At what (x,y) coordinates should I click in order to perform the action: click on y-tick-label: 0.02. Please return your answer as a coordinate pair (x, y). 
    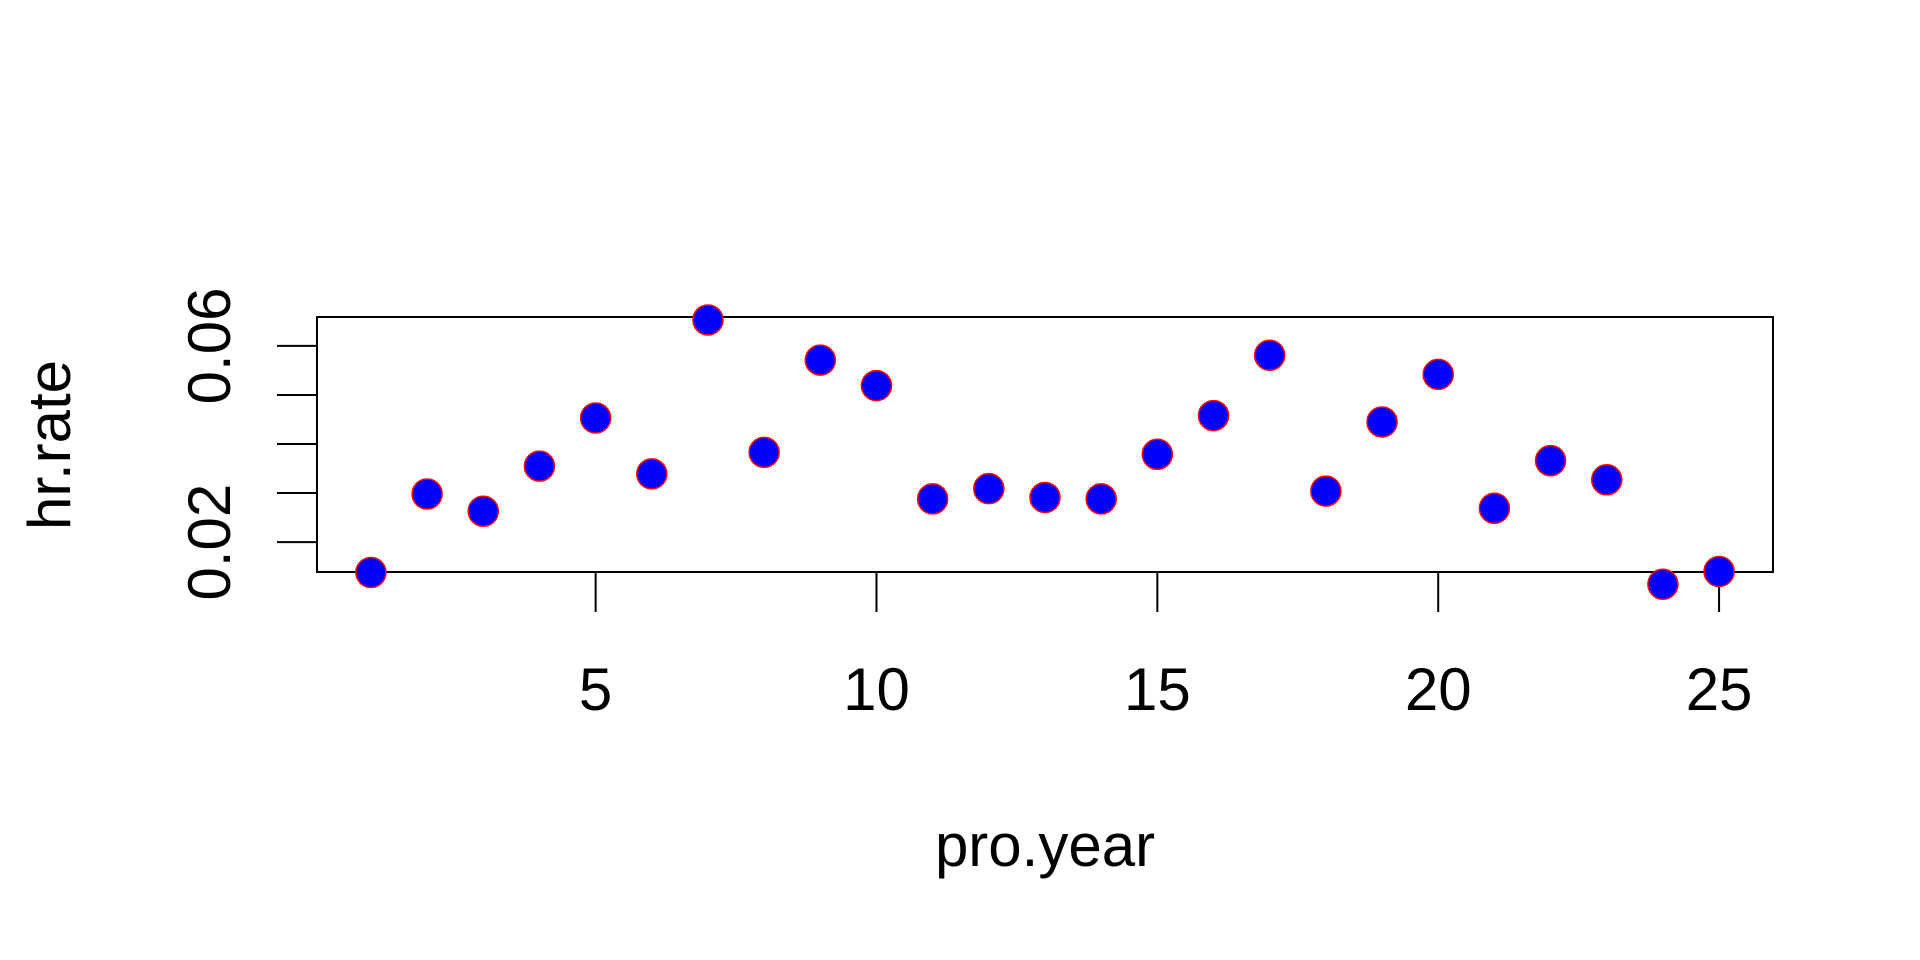
    Looking at the image, I should click on (209, 542).